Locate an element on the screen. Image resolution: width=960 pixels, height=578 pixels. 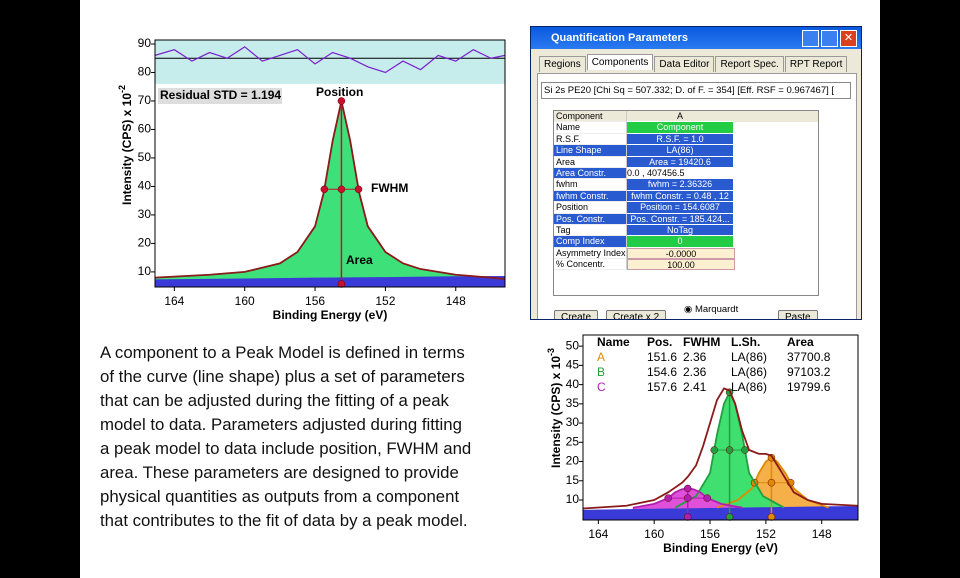
y-axis-label-text: Intensity (CPS) x 10 is located at coordinates (556, 412).